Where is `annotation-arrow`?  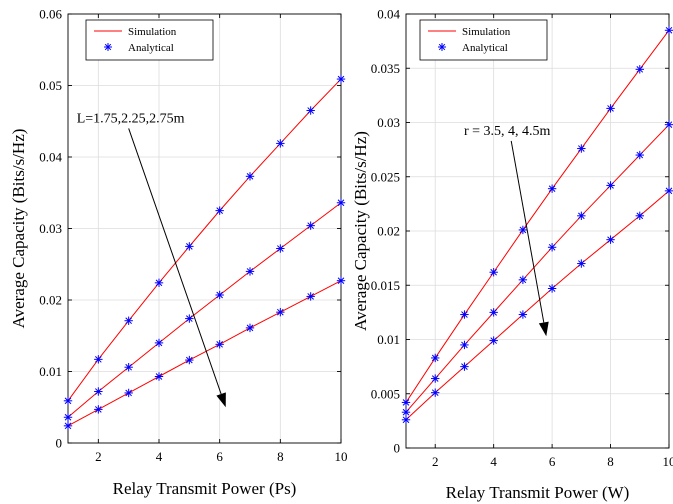
annotation-arrow is located at coordinates (527, 231).